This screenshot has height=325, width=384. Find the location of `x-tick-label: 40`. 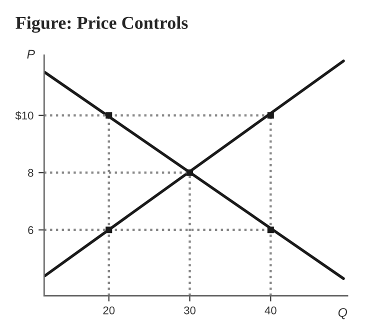

x-tick-label: 40 is located at coordinates (270, 310).